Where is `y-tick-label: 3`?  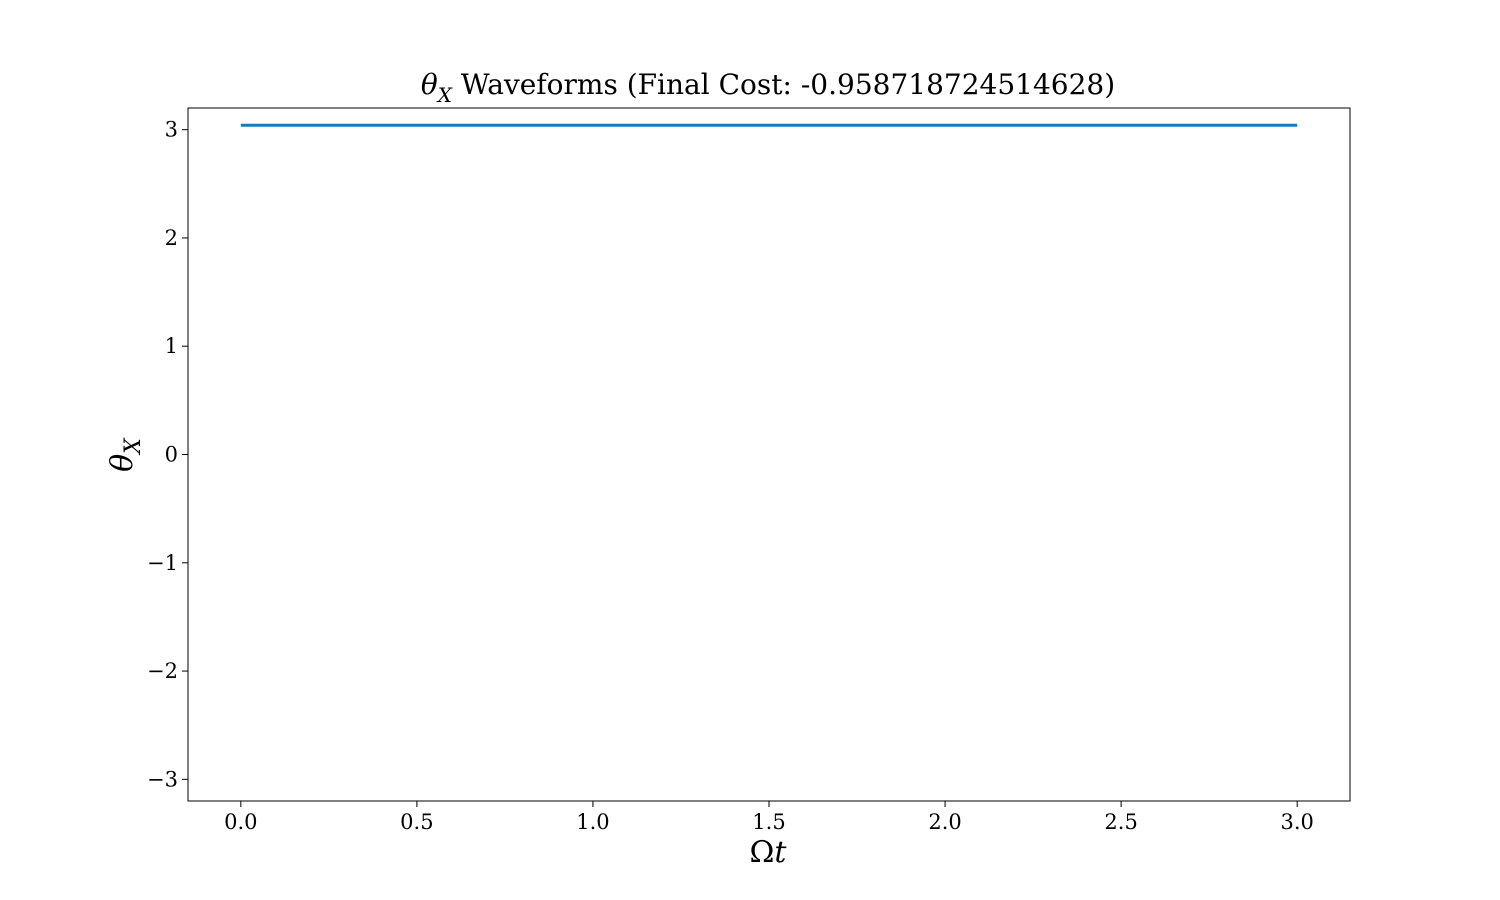
y-tick-label: 3 is located at coordinates (171, 130).